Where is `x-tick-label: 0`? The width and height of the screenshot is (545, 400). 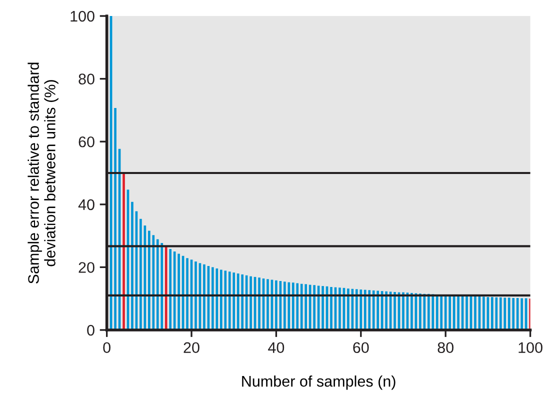
x-tick-label: 0 is located at coordinates (106, 348).